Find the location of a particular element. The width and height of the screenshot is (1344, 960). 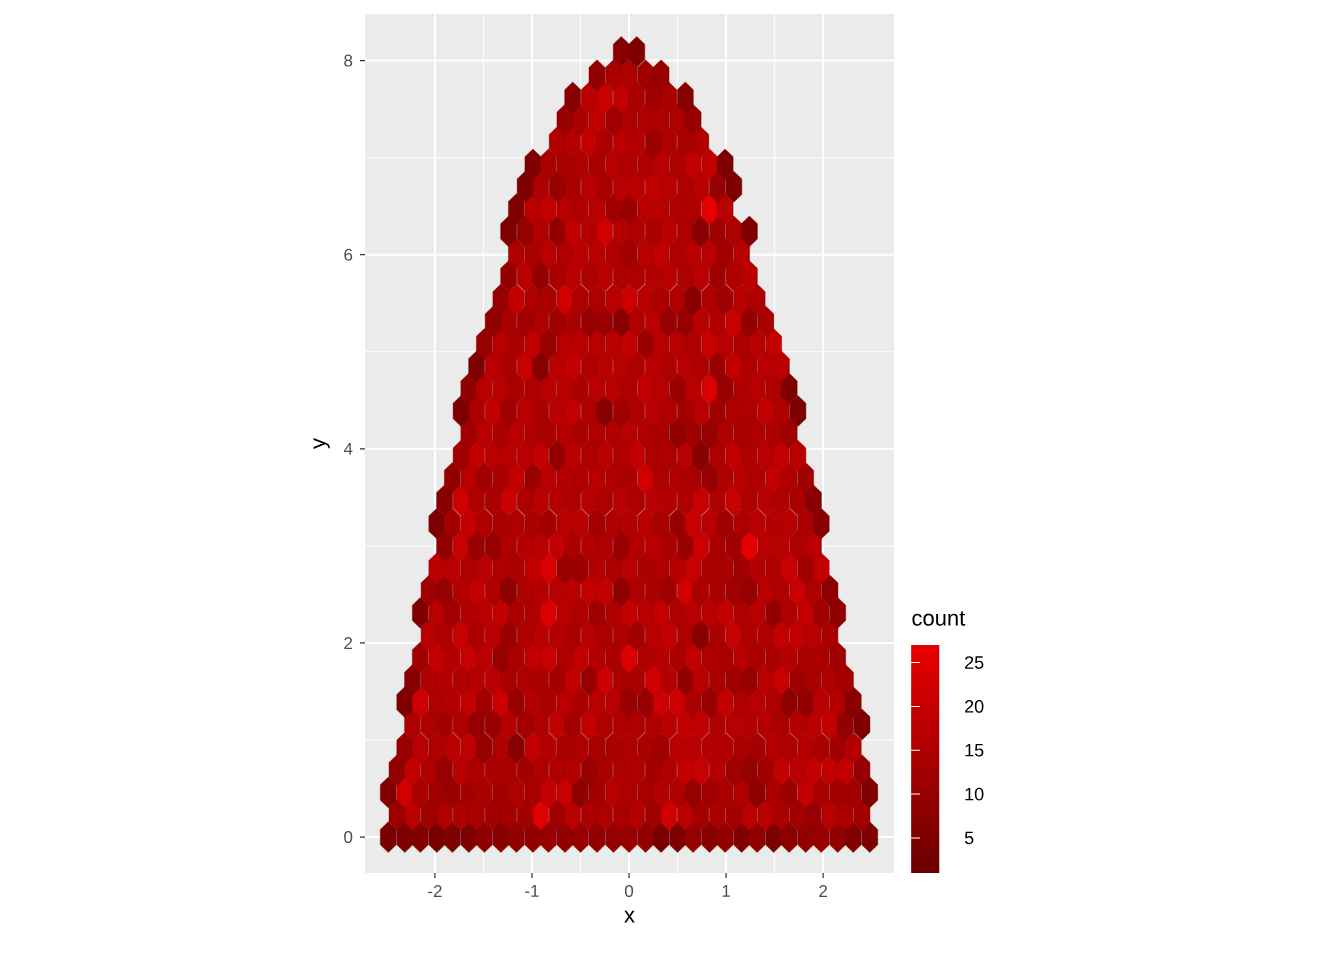

color-bar-label: 20 is located at coordinates (974, 706).